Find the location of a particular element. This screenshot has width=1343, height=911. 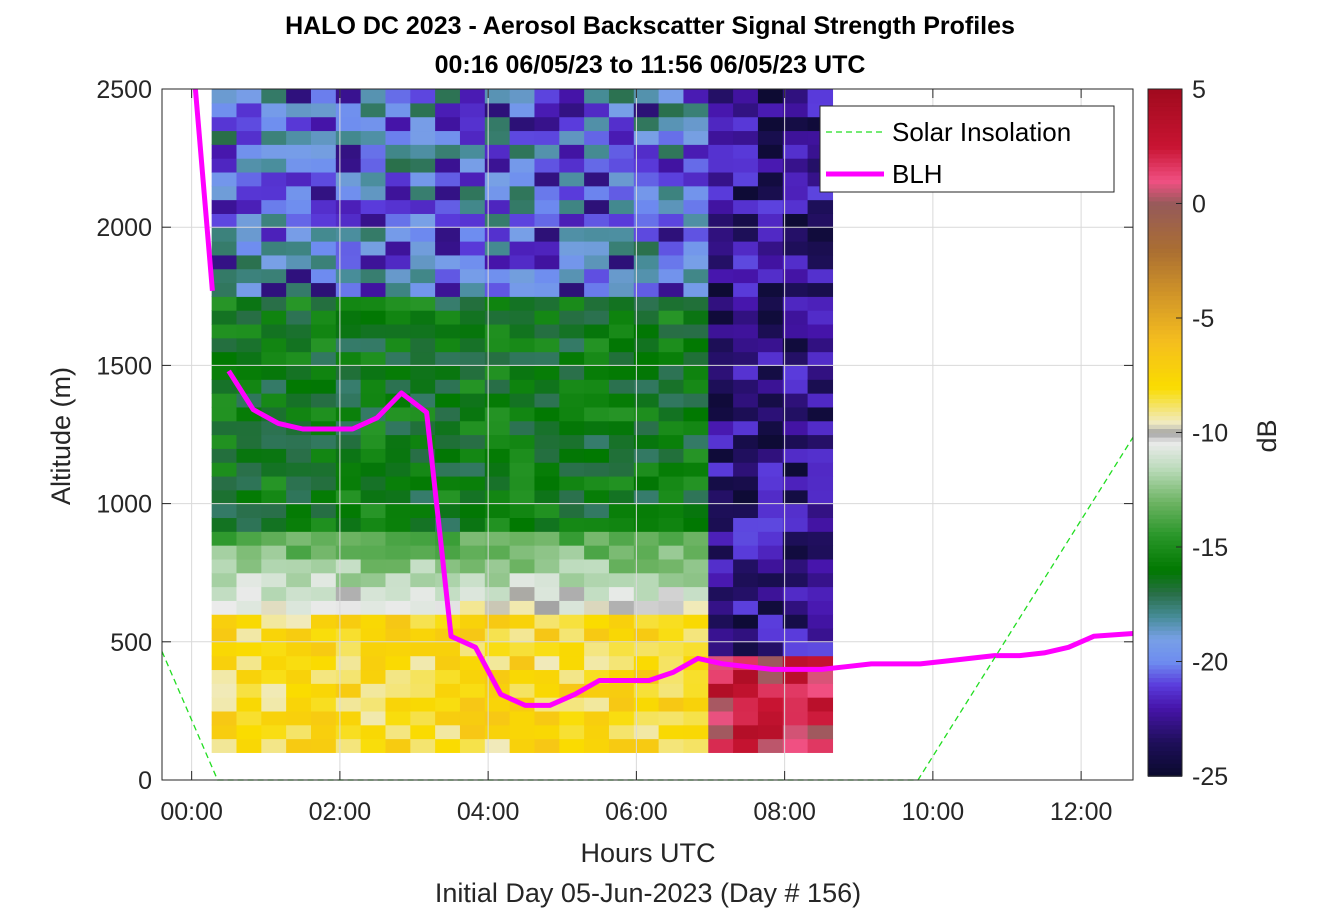

x-tick-label: 00:00 is located at coordinates (191, 812).